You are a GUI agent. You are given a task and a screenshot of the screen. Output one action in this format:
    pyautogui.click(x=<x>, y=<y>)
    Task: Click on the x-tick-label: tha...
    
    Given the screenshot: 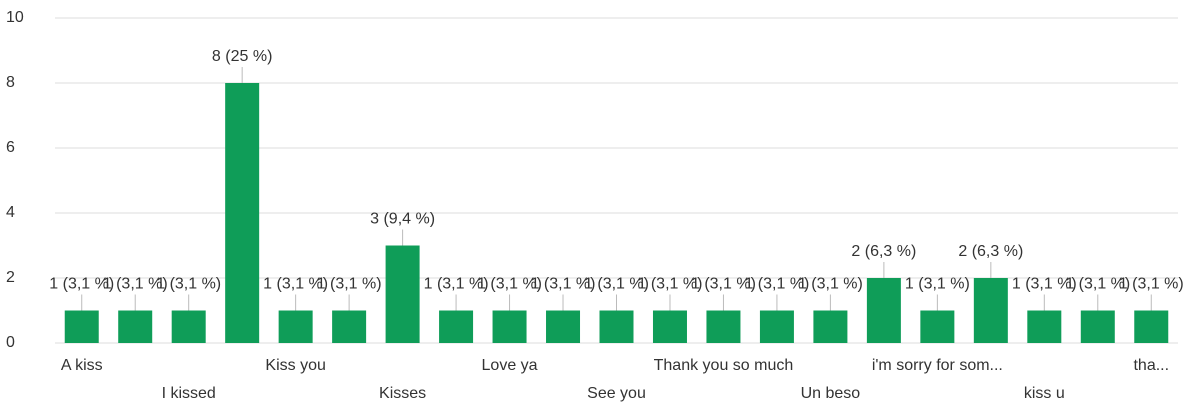 What is the action you would take?
    pyautogui.click(x=1151, y=365)
    